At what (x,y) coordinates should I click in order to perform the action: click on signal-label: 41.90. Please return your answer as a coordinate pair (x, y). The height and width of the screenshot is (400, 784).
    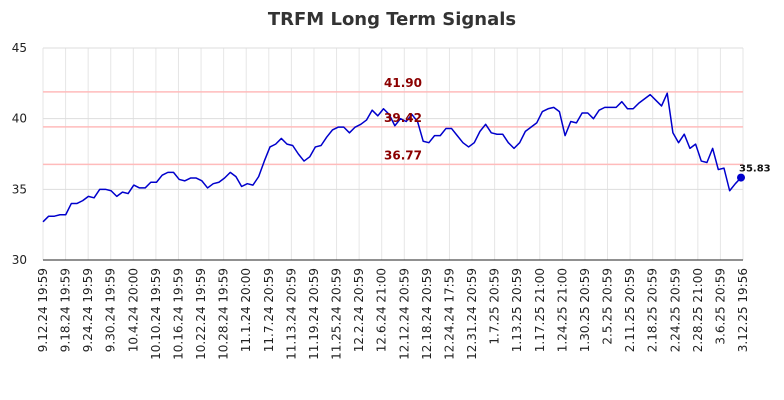
    Looking at the image, I should click on (403, 83).